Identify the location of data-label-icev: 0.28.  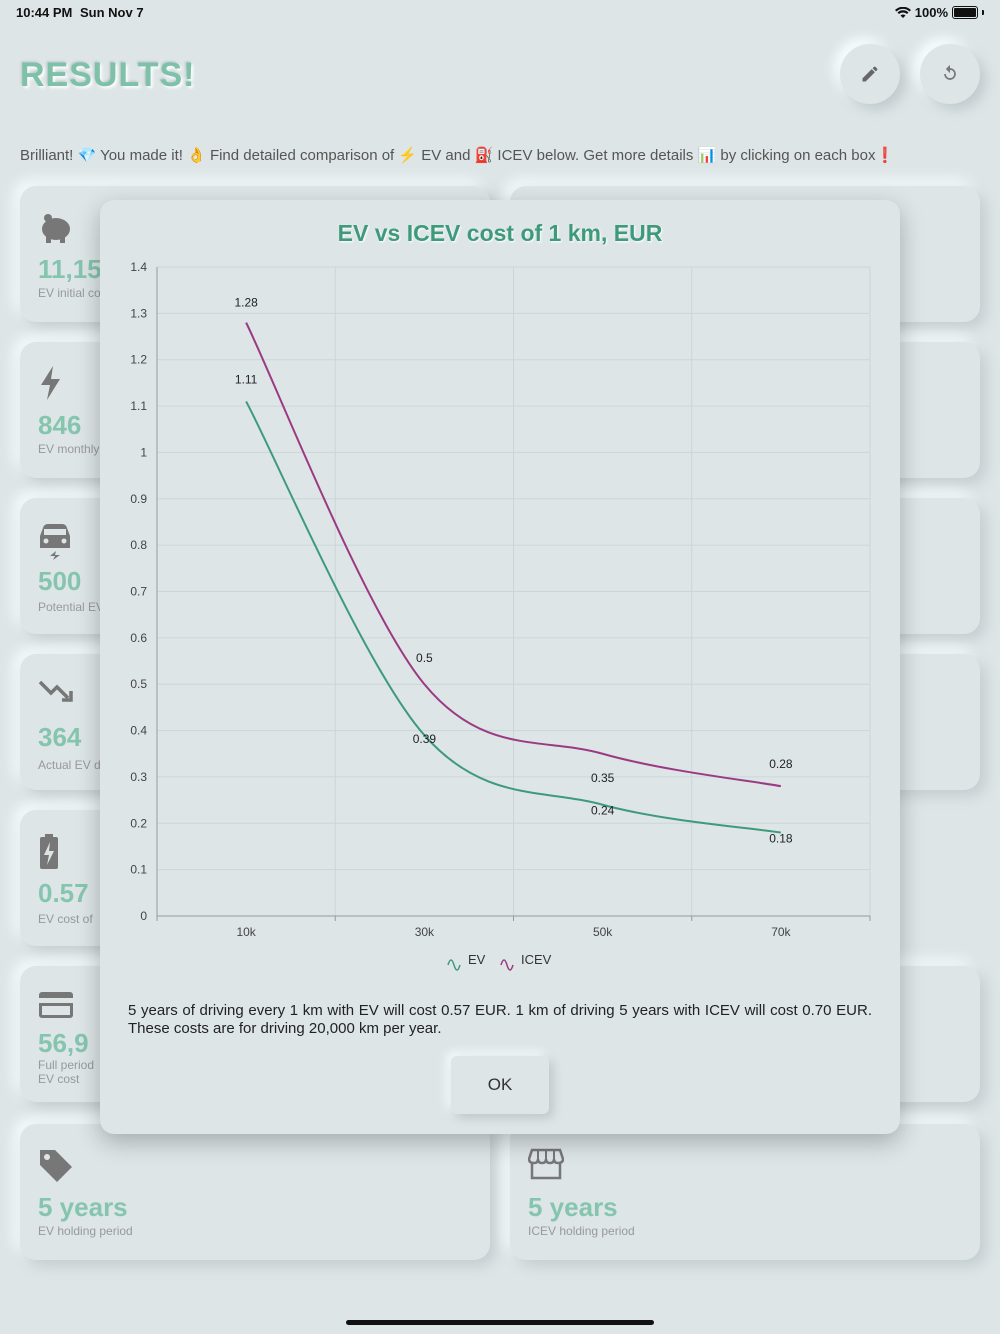
(781, 764).